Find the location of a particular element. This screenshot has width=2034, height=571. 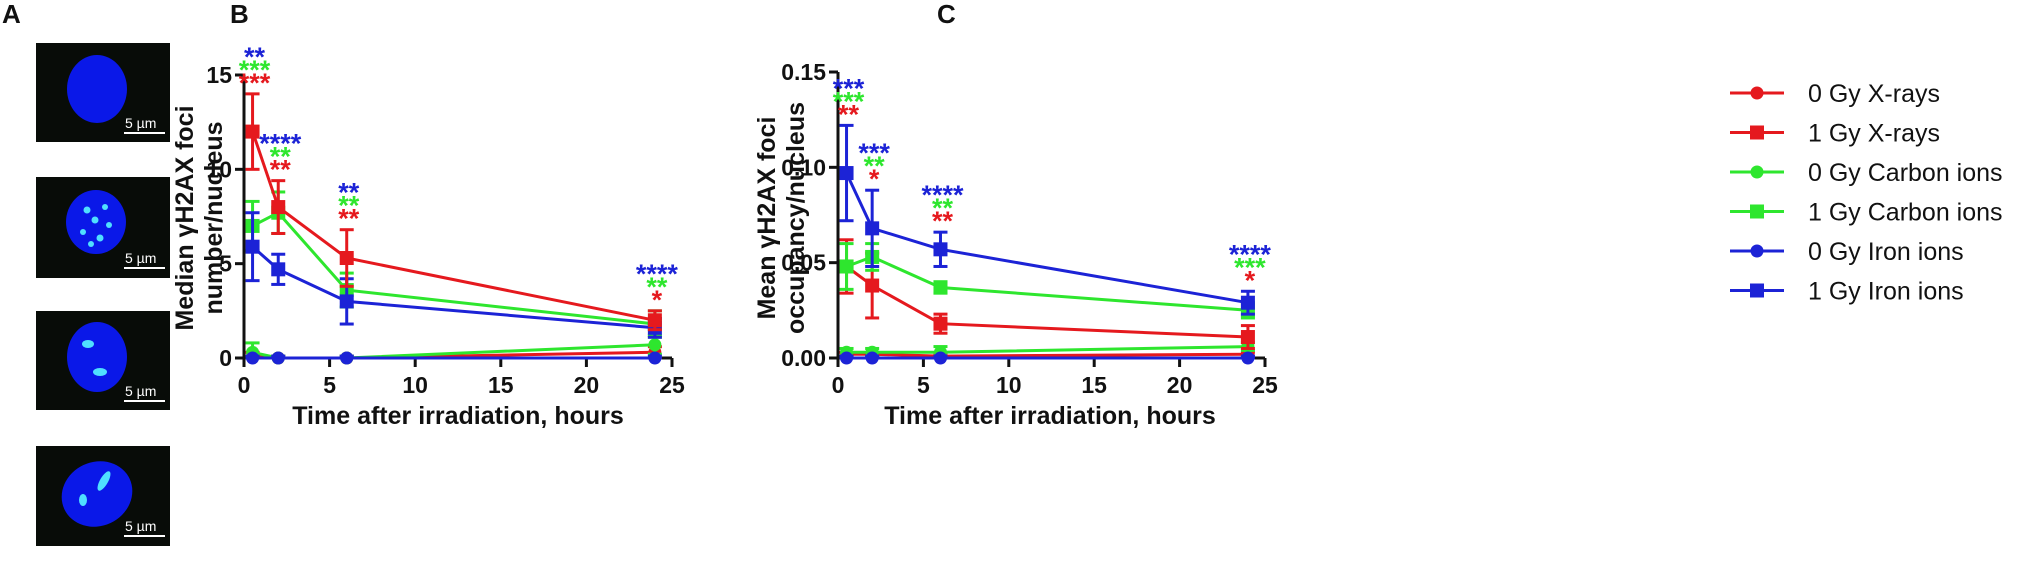

legend-item: 0 Gy X-rays is located at coordinates (1835, 94).